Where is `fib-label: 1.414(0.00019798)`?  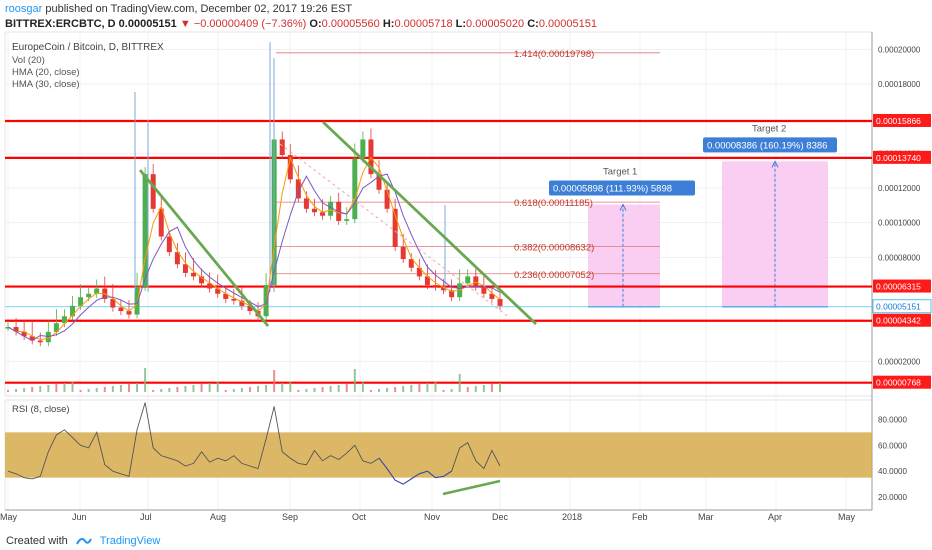
fib-label: 1.414(0.00019798) is located at coordinates (554, 54).